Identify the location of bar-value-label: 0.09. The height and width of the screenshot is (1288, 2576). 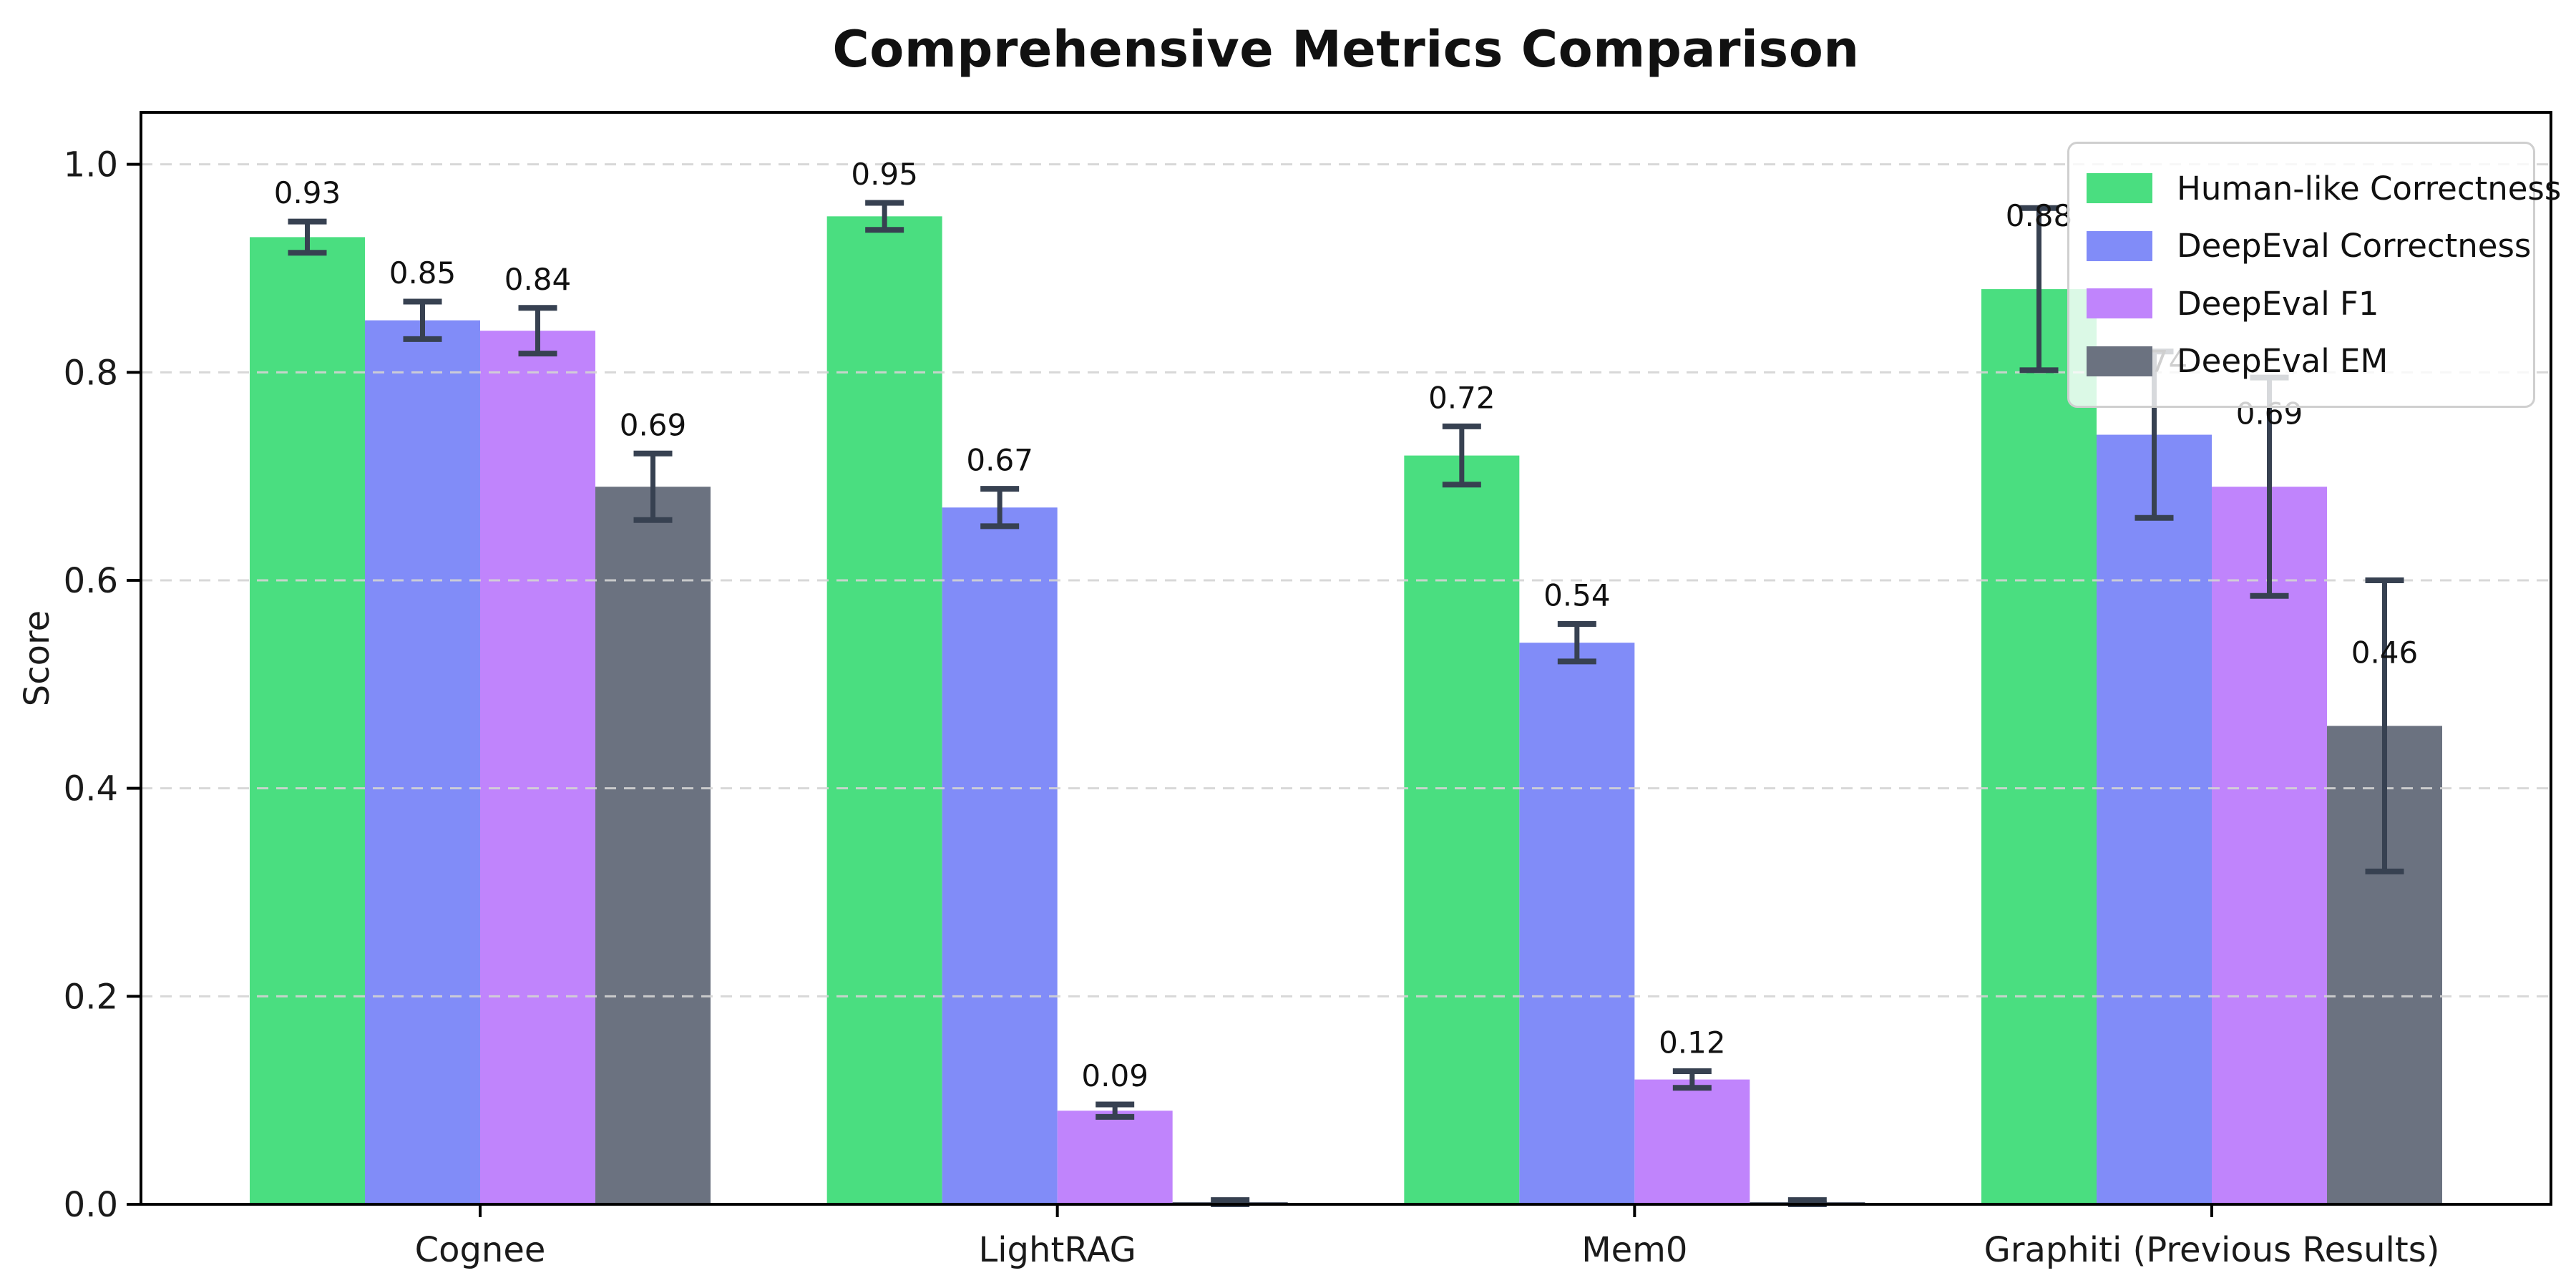
(1114, 1075).